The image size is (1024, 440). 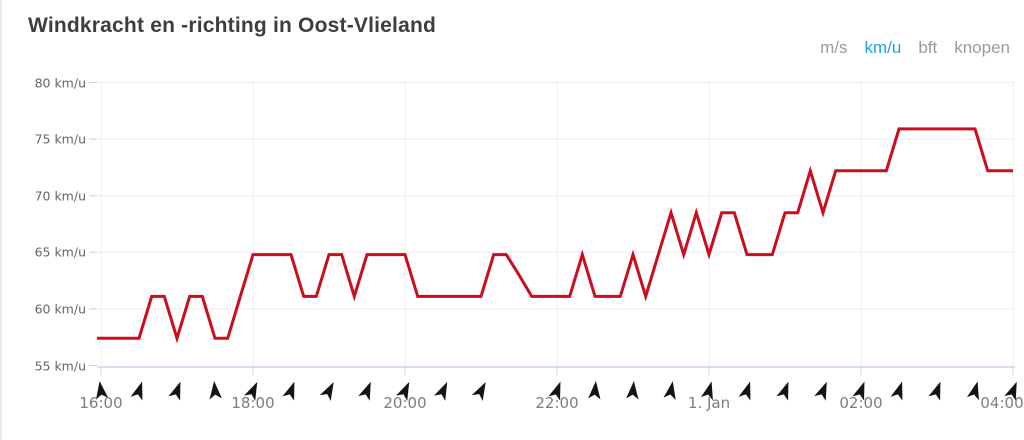 What do you see at coordinates (60, 196) in the screenshot?
I see `y-axis-label: 70 km/u` at bounding box center [60, 196].